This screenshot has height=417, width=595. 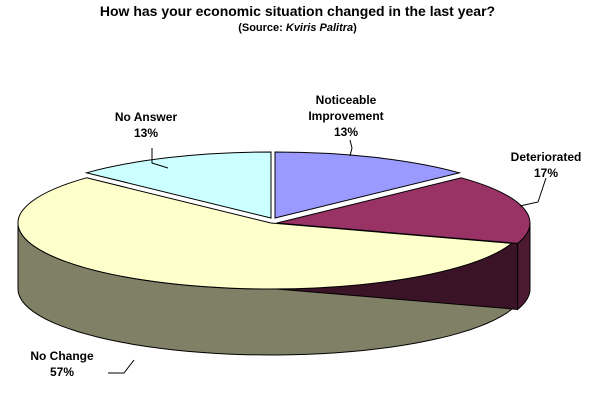 What do you see at coordinates (62, 356) in the screenshot?
I see `slice-label-2: No Change` at bounding box center [62, 356].